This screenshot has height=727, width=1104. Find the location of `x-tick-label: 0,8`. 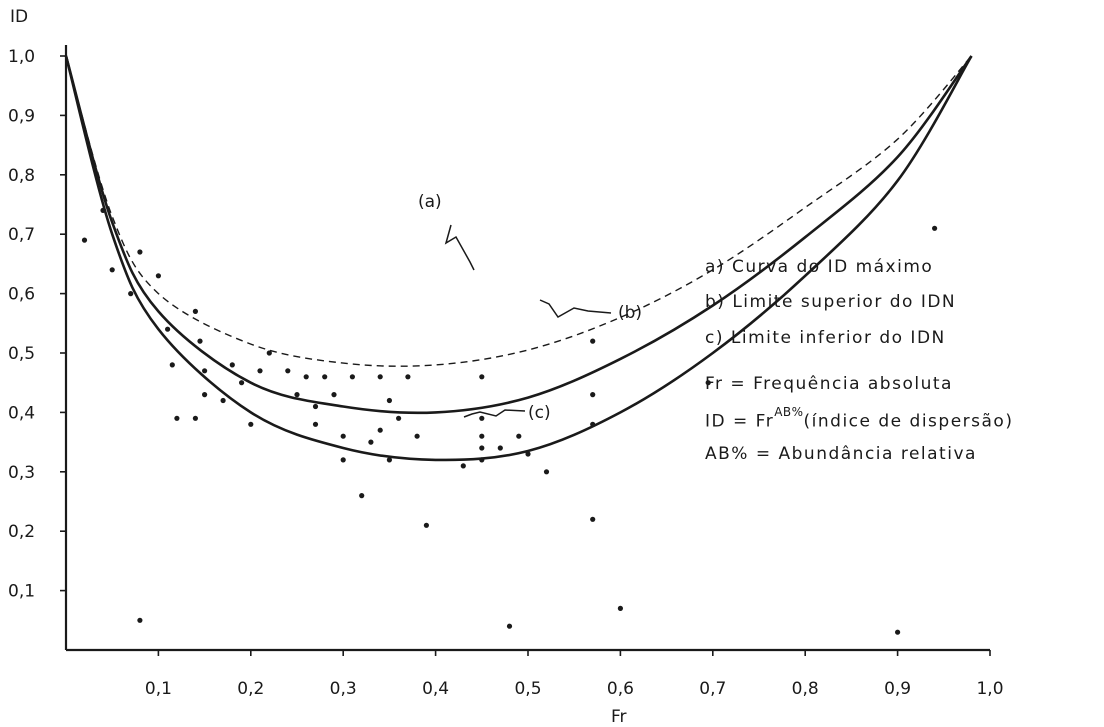

x-tick-label: 0,8 is located at coordinates (805, 689).